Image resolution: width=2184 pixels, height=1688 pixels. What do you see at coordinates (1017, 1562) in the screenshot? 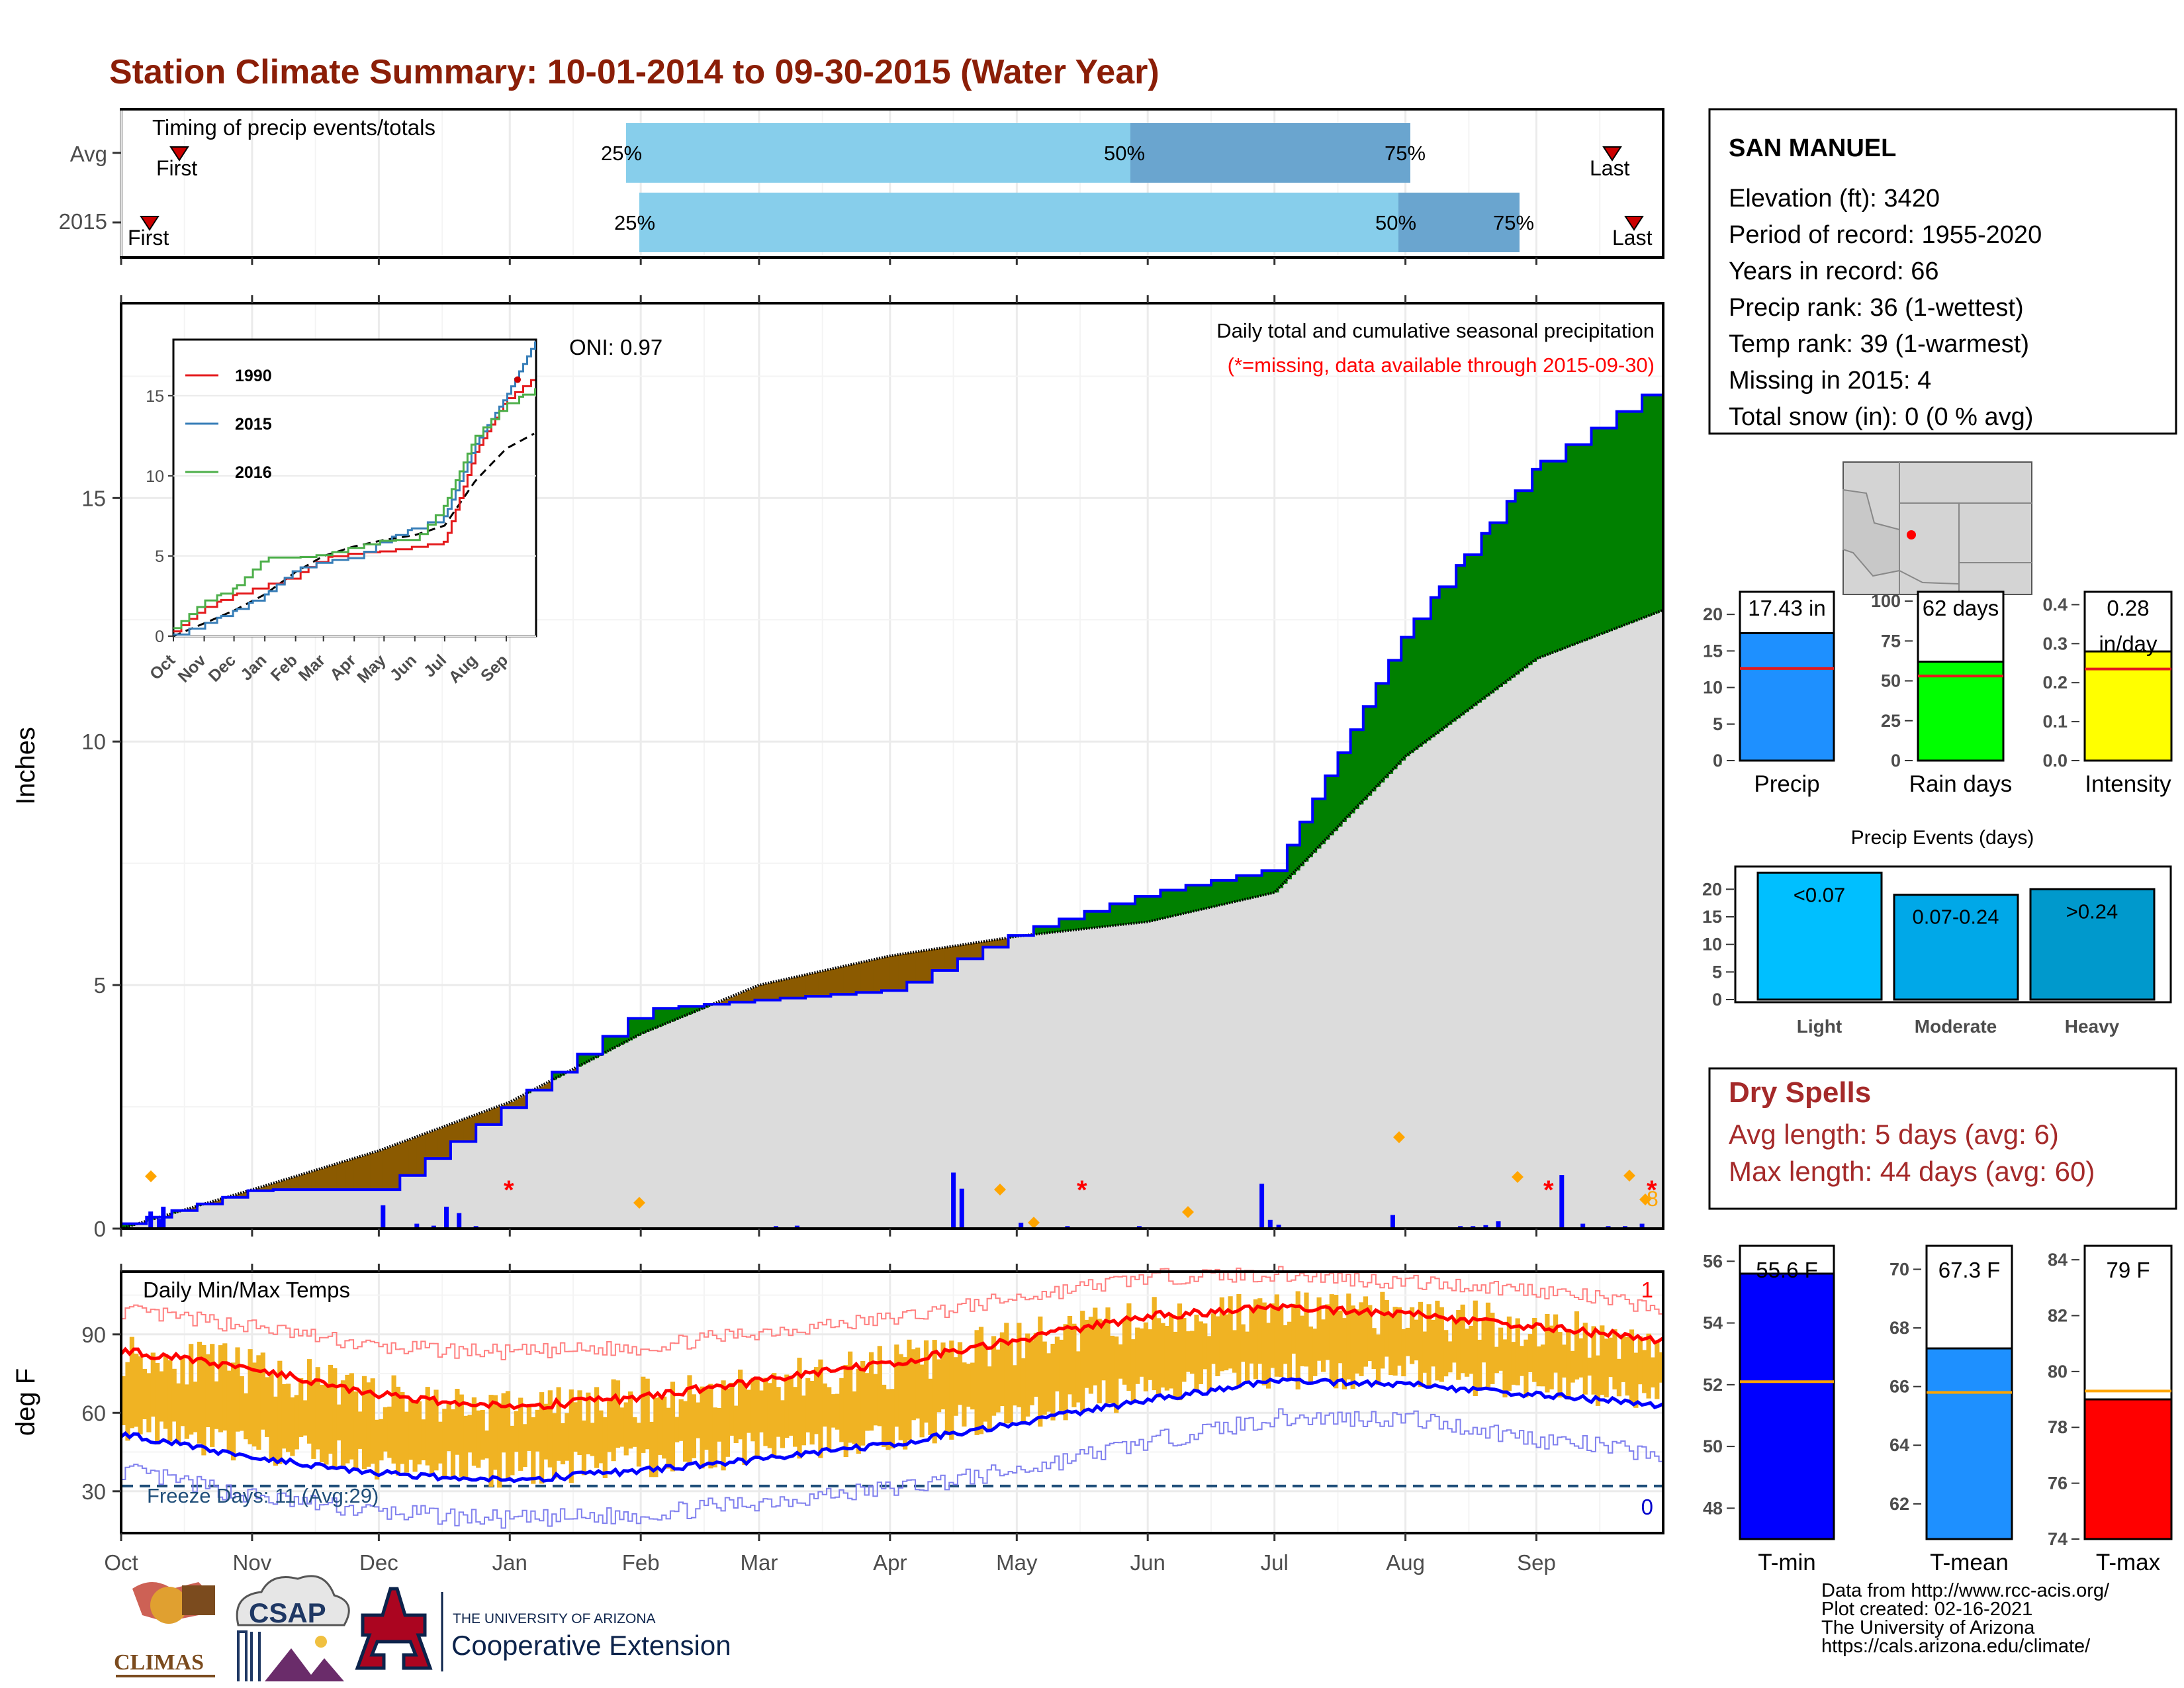
I see `month-label-may: May` at bounding box center [1017, 1562].